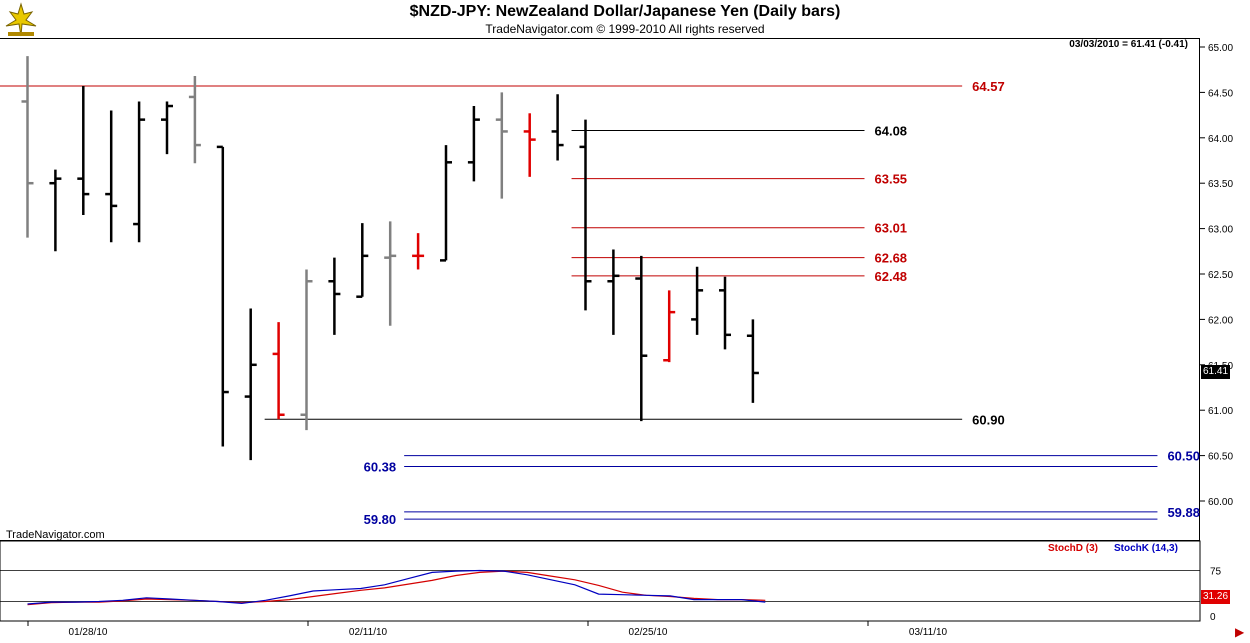 The width and height of the screenshot is (1250, 643). Describe the element at coordinates (1220, 139) in the screenshot. I see `y-tick-label: 64.00` at that location.